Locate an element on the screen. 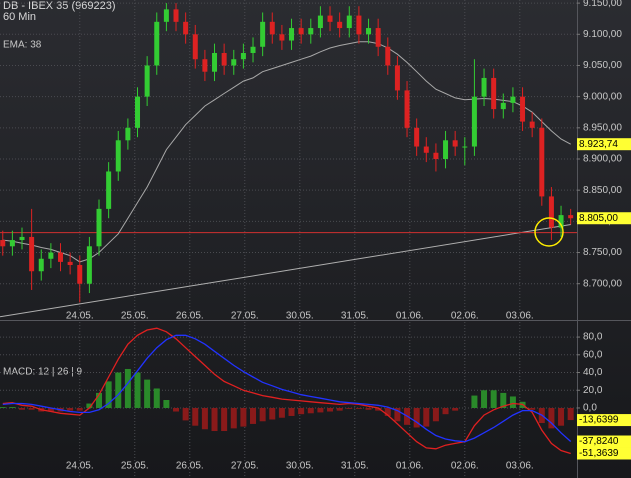 The image size is (631, 478). chart-title: DB - IBEX 35 (969223) is located at coordinates (59, 6).